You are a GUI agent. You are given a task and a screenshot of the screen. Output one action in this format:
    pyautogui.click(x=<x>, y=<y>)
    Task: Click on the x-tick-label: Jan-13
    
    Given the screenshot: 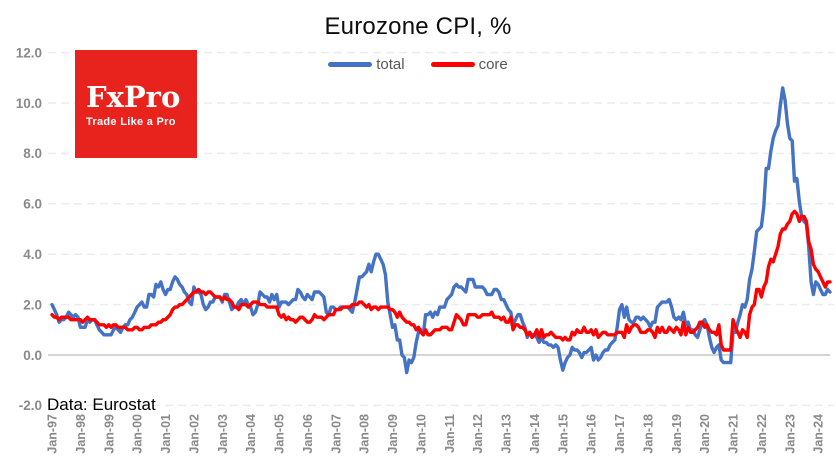 What is the action you would take?
    pyautogui.click(x=507, y=434)
    